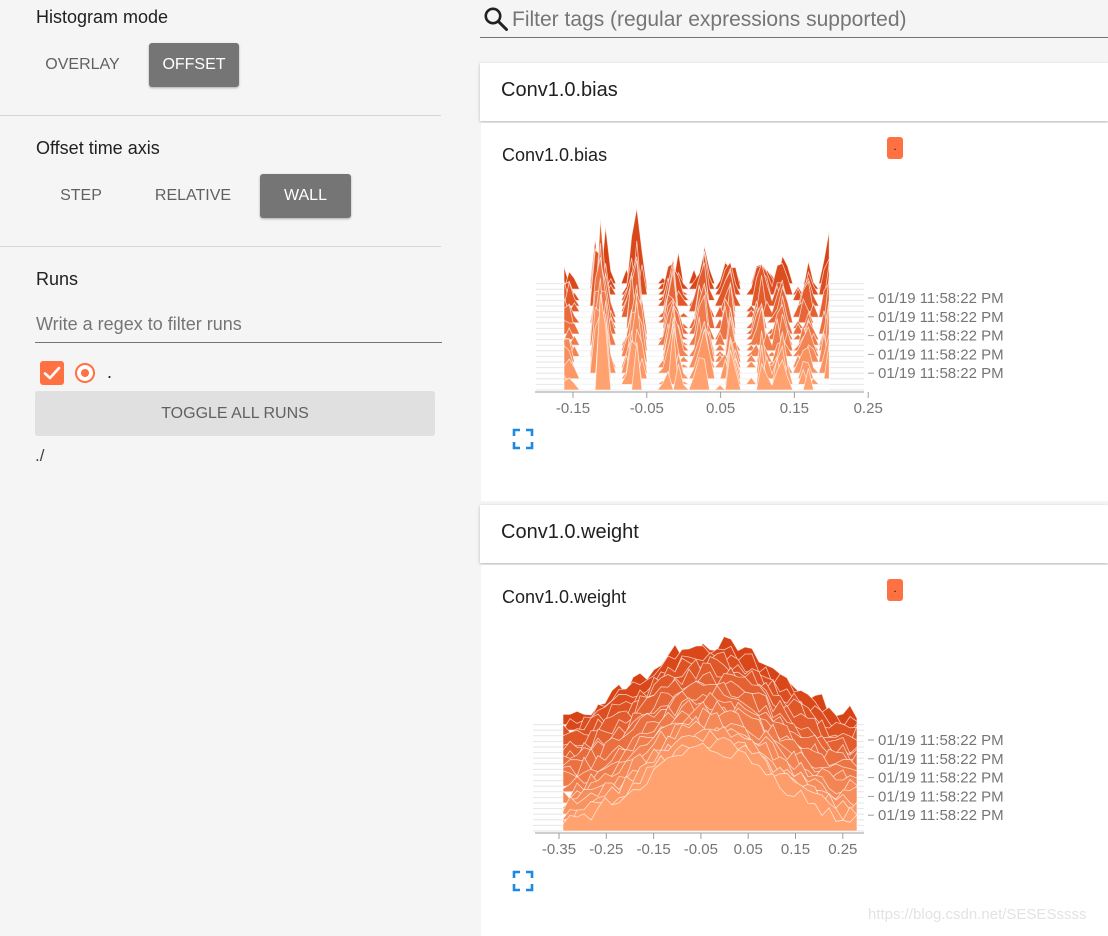  What do you see at coordinates (977, 914) in the screenshot?
I see `watermark: https://blog.csdn.net/SESESssss` at bounding box center [977, 914].